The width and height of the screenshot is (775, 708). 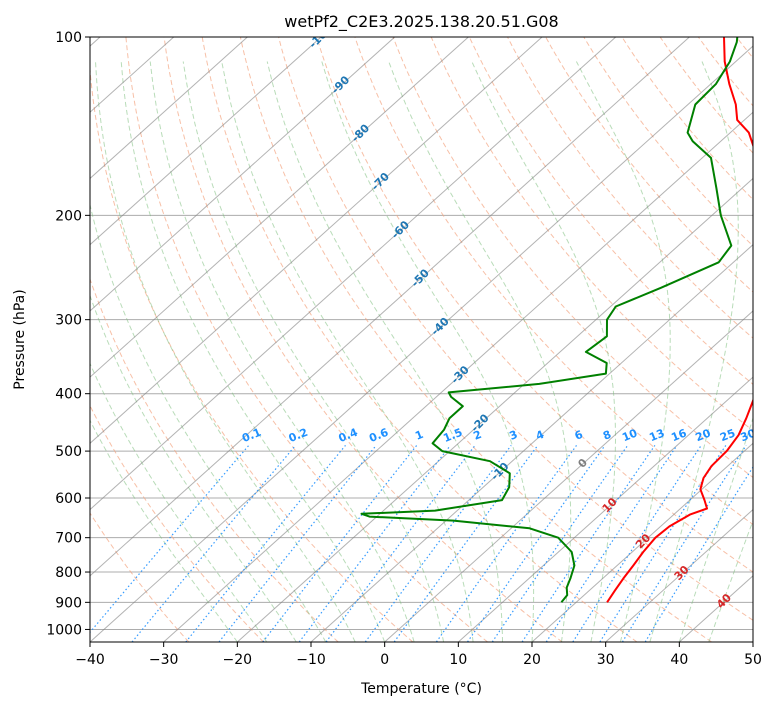 I want to click on mixing-ratio-label: 1, so click(x=419, y=435).